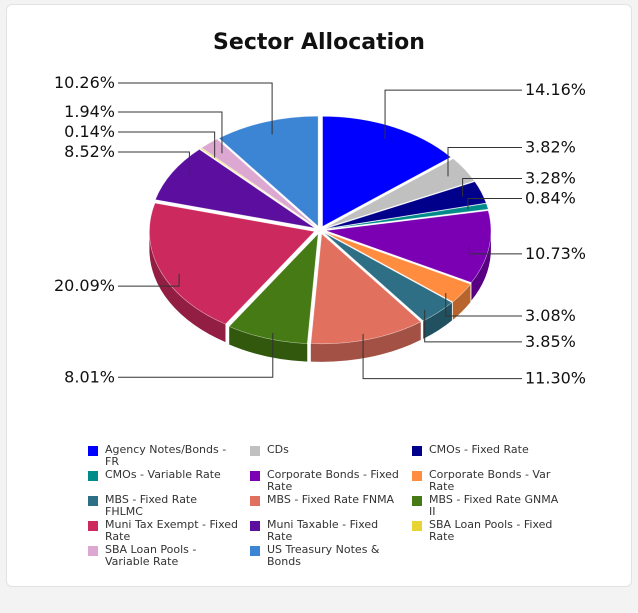  I want to click on legend-label: MBS - Fixed Rate FNMA, so click(331, 499).